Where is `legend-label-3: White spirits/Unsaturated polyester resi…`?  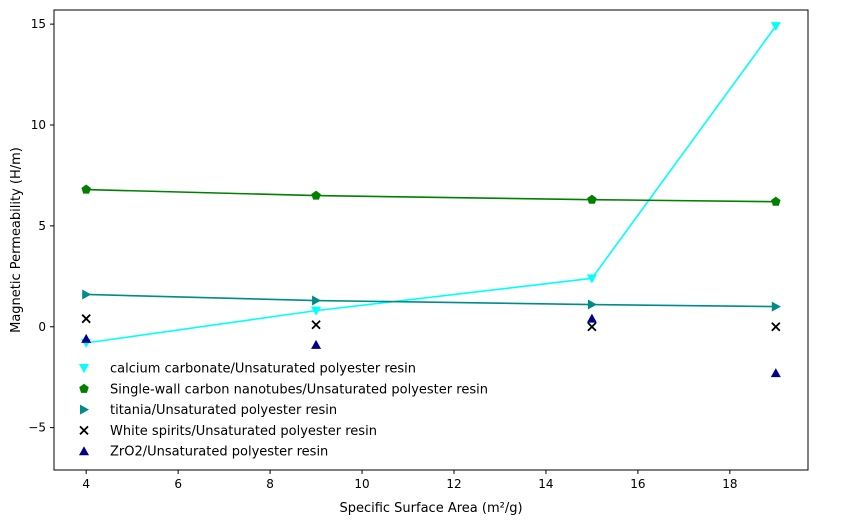
legend-label-3: White spirits/Unsaturated polyester resi… is located at coordinates (243, 431).